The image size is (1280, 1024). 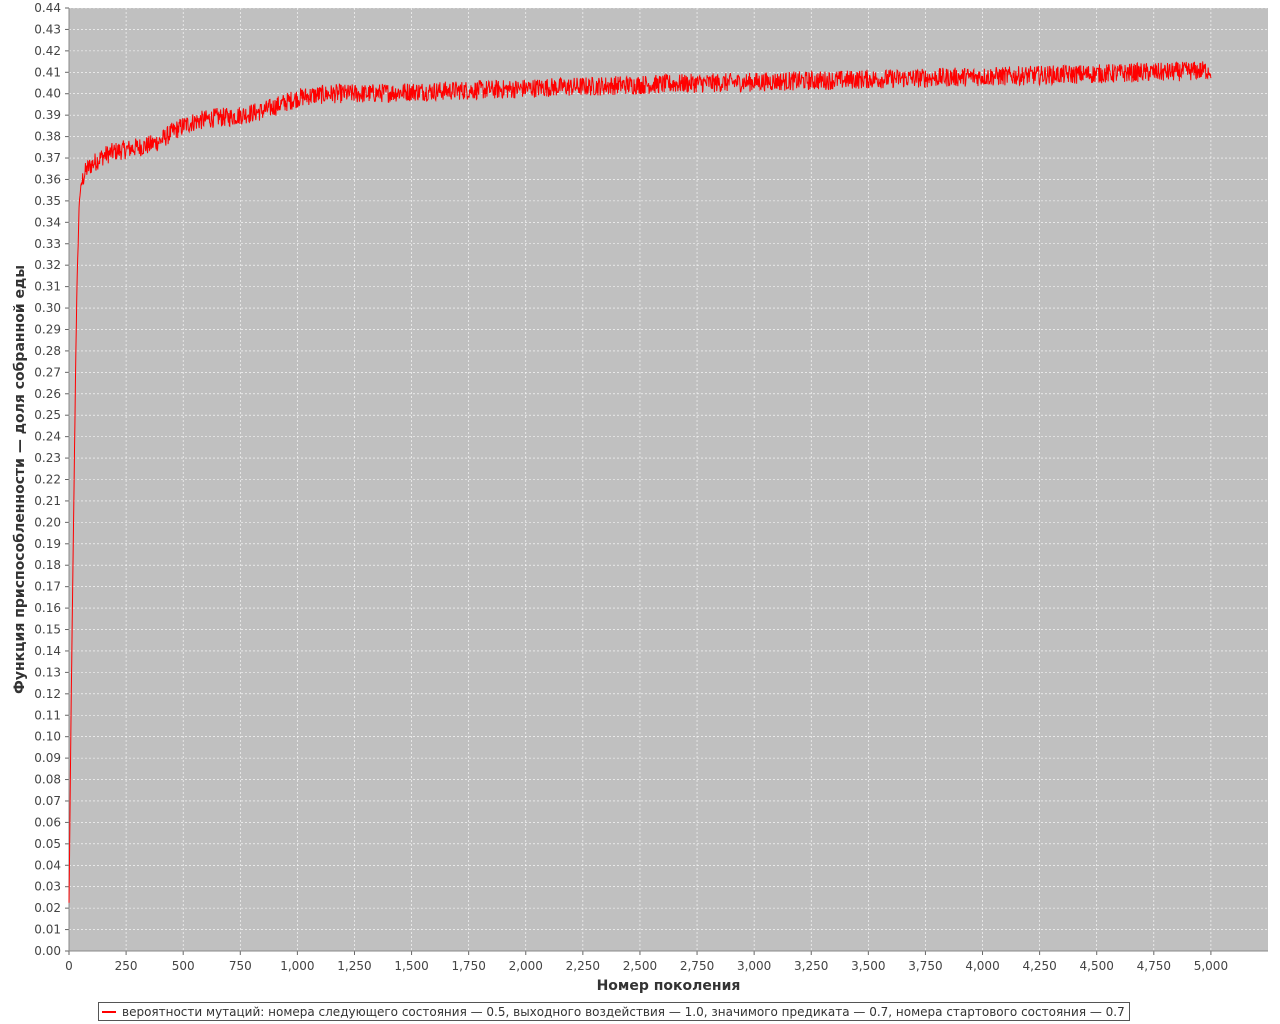 I want to click on y-tick-label: 0.37, so click(x=47, y=158).